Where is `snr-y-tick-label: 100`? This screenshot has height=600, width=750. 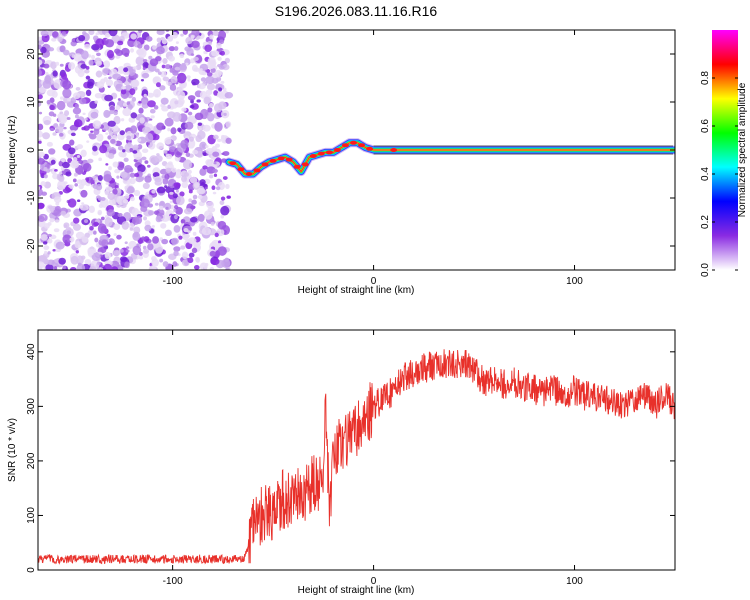
snr-y-tick-label: 100 is located at coordinates (31, 515).